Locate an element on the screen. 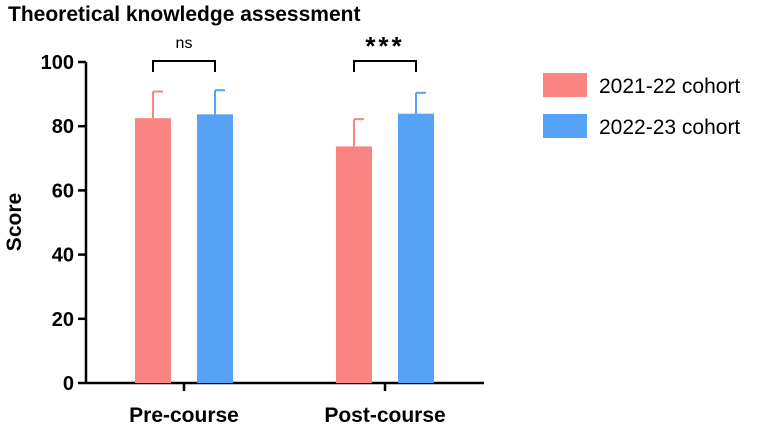 This screenshot has width=779, height=427. significance-label: ns is located at coordinates (184, 43).